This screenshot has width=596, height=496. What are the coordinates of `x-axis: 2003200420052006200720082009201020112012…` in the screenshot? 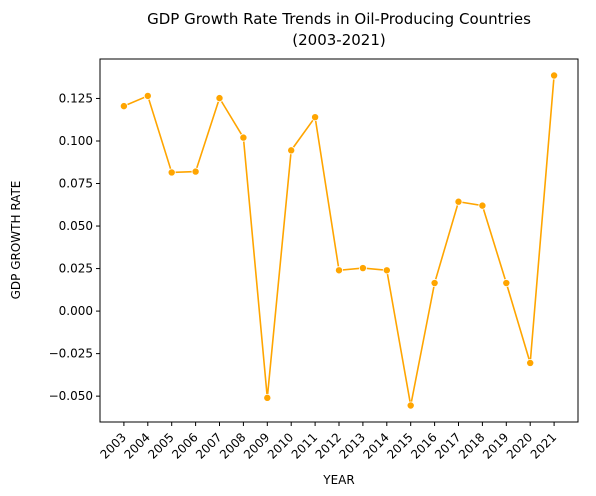 It's located at (328, 442).